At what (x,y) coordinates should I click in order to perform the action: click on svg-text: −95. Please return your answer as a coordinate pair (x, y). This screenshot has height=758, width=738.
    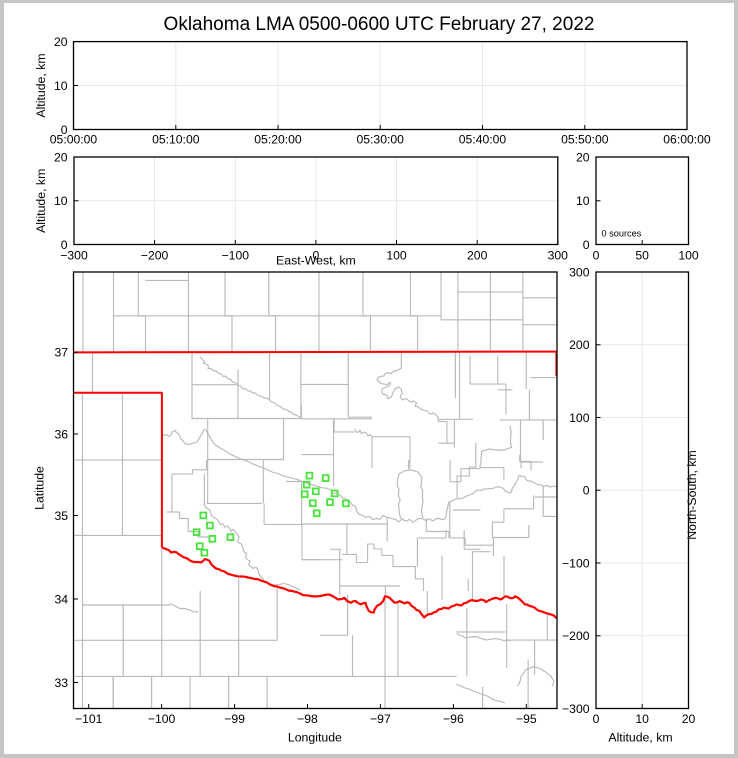
    Looking at the image, I should click on (526, 719).